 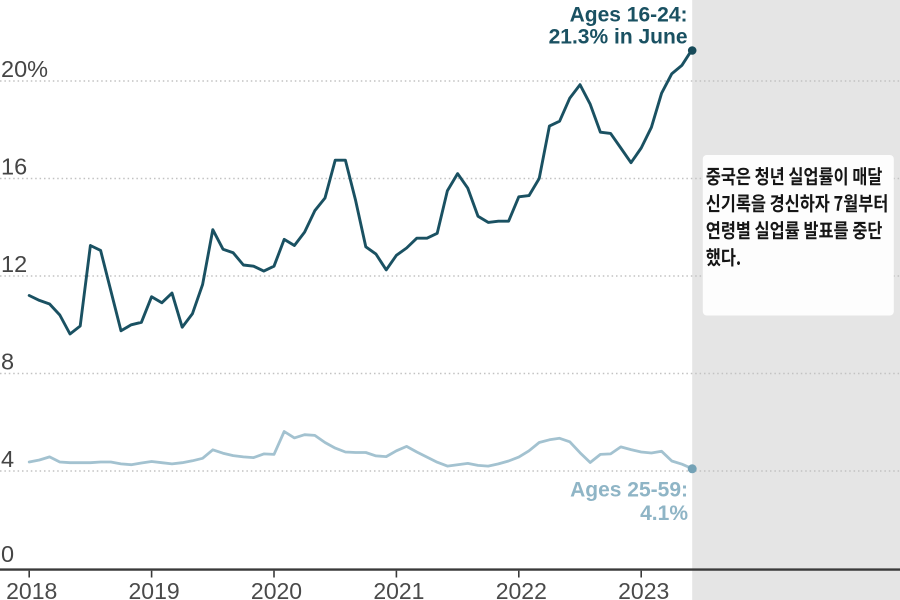 I want to click on svg-text: 2022, so click(x=521, y=589).